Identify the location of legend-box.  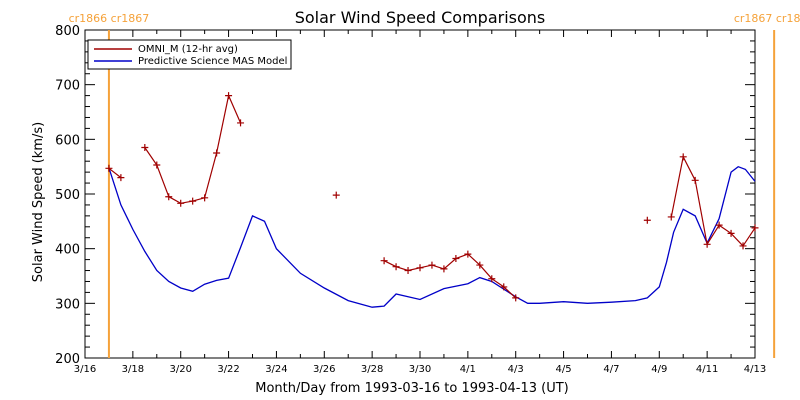
(189, 54).